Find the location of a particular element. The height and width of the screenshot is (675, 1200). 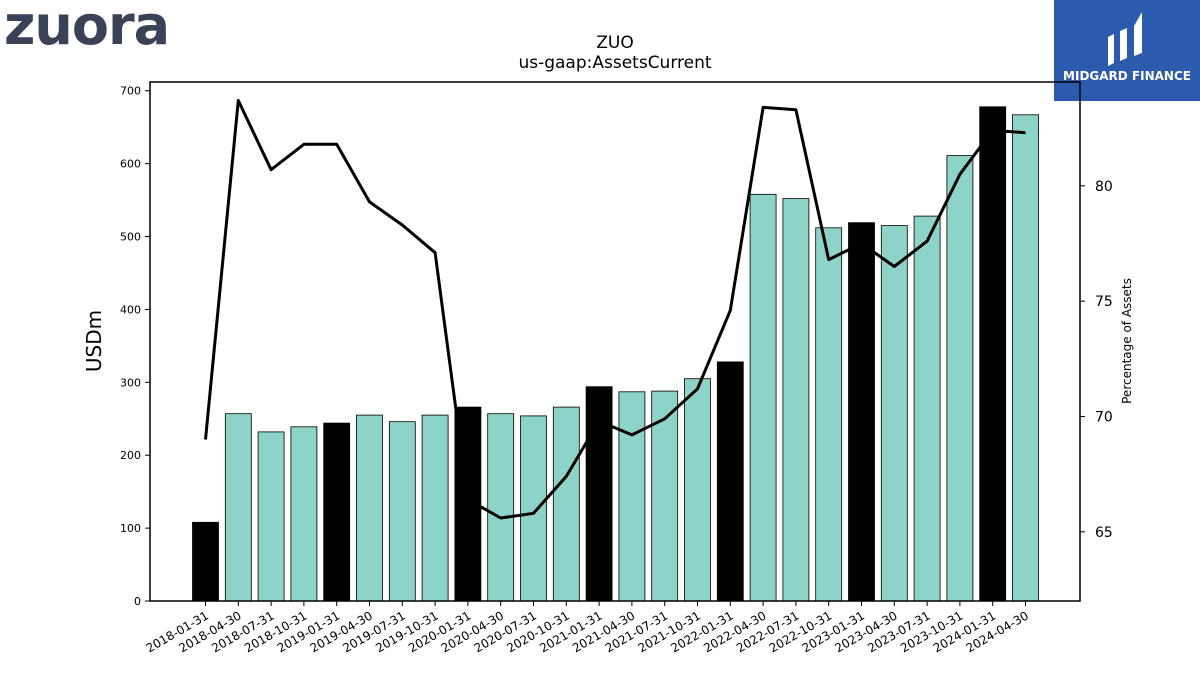

y2-axis-label: Percentage of Assets is located at coordinates (1127, 341).